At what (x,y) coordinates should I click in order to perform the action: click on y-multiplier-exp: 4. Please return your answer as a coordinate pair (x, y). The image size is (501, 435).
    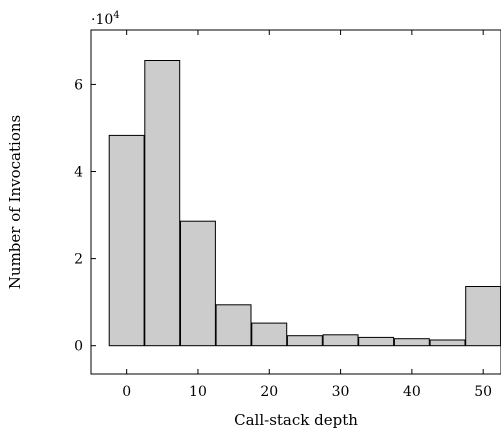
    Looking at the image, I should click on (116, 15).